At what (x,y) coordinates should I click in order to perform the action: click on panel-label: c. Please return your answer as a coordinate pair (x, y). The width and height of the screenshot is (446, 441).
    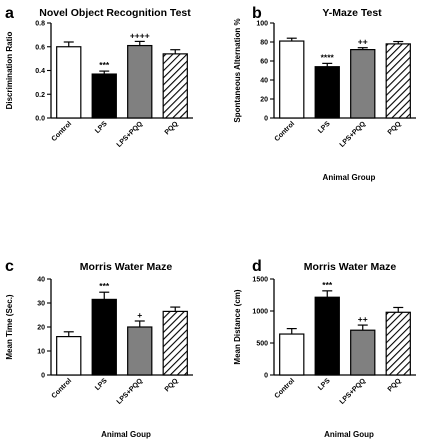
    Looking at the image, I should click on (9, 266).